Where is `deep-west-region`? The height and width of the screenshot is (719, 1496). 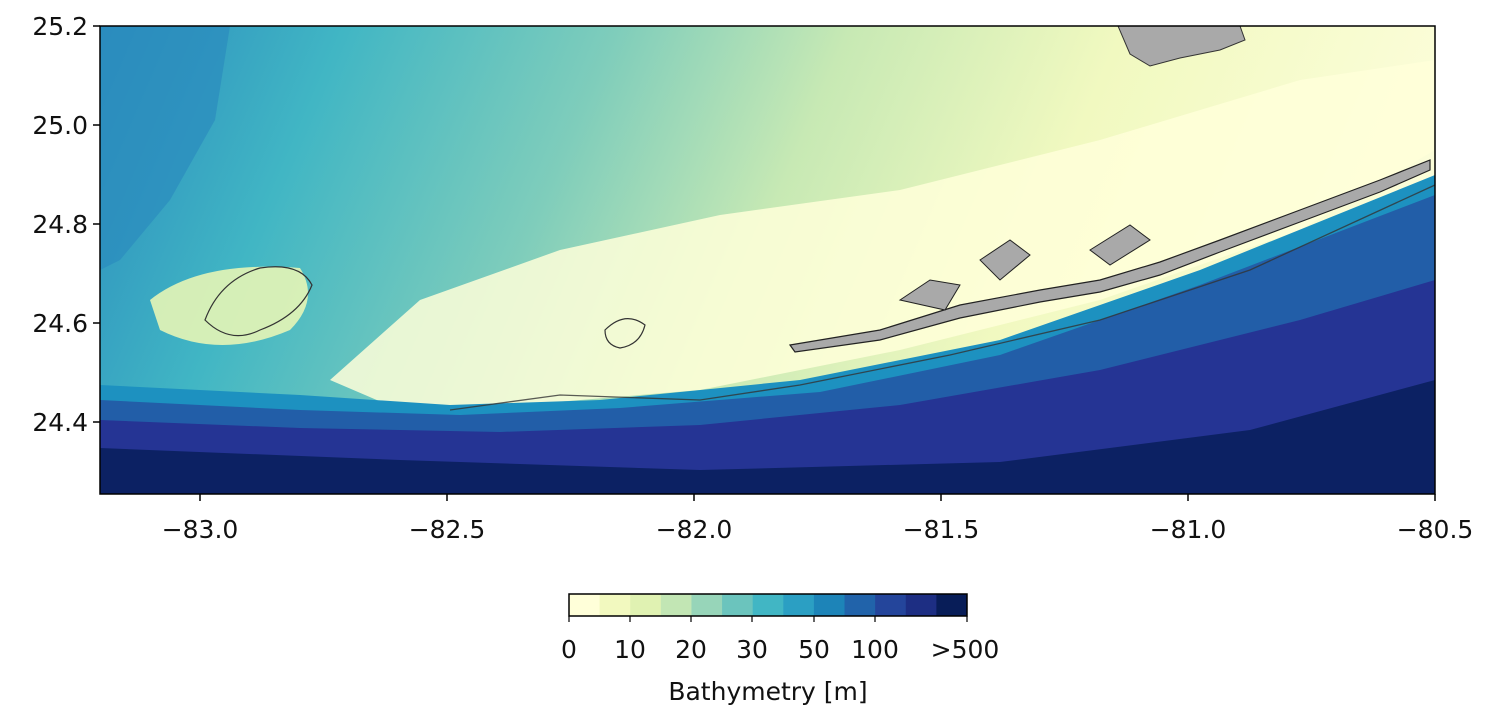 deep-west-region is located at coordinates (165, 148).